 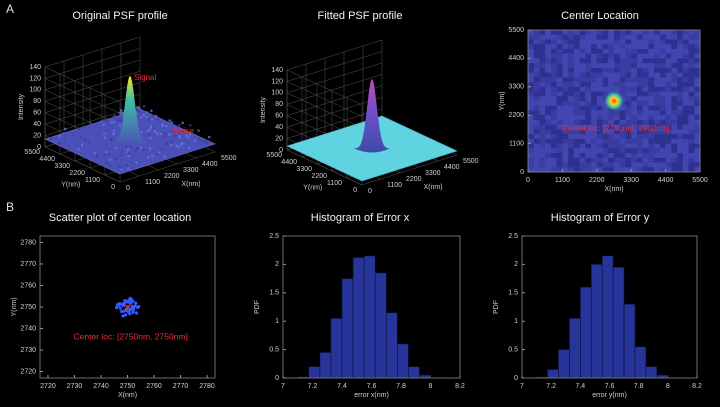 What do you see at coordinates (324, 87) in the screenshot?
I see `grid-line` at bounding box center [324, 87].